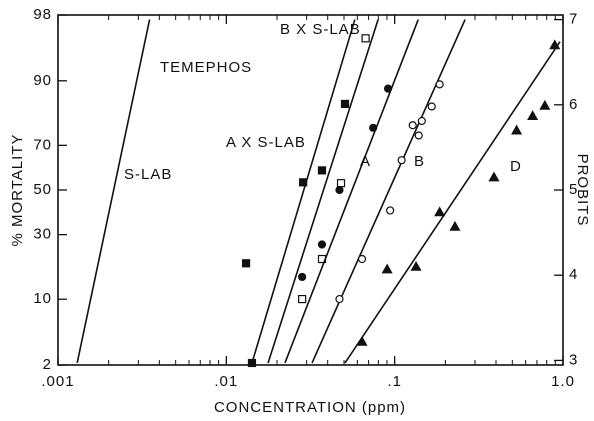 The width and height of the screenshot is (594, 421). Describe the element at coordinates (42, 234) in the screenshot. I see `y-tick-label: 30` at that location.